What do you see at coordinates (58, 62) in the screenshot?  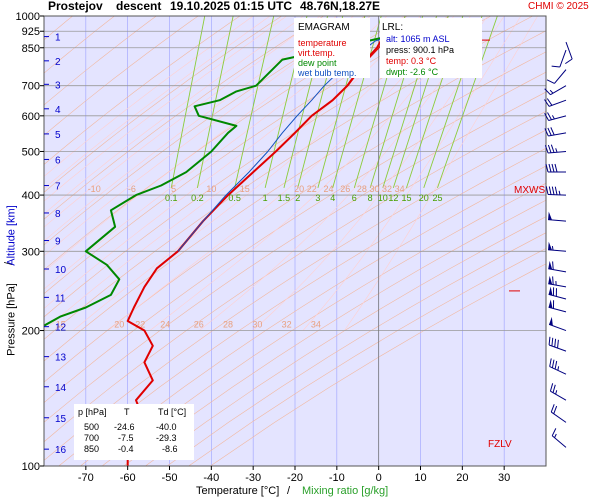 I see `altitude-label: 2` at bounding box center [58, 62].